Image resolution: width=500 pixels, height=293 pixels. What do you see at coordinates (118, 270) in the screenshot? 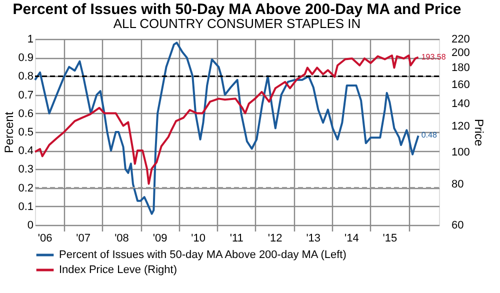
I see `legend-label: Index Price Leve (Right)` at bounding box center [118, 270].